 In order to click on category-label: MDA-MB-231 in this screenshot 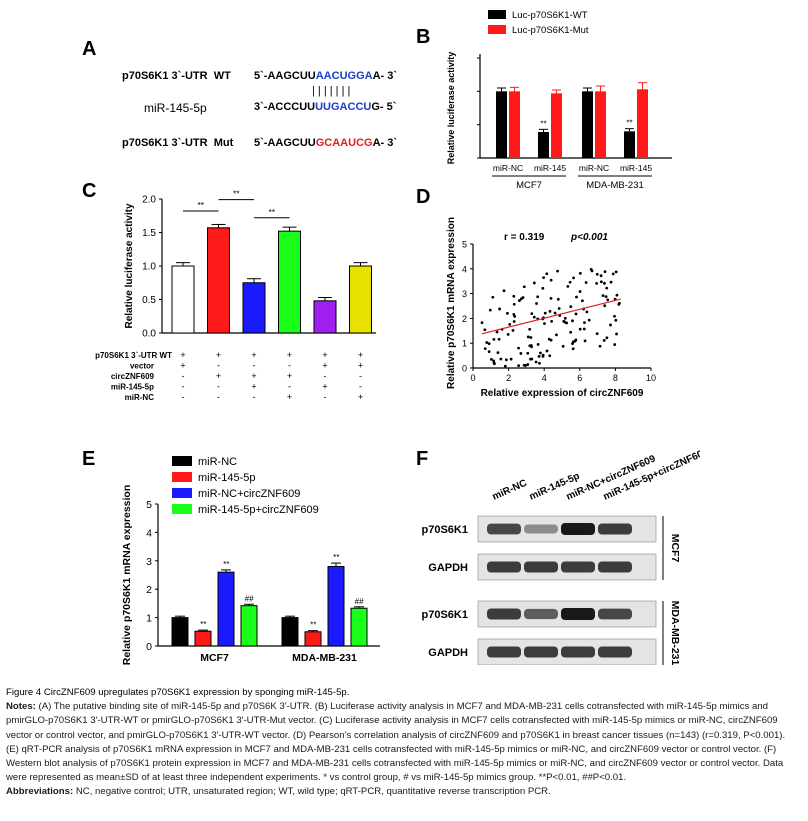, I will do `click(324, 658)`.